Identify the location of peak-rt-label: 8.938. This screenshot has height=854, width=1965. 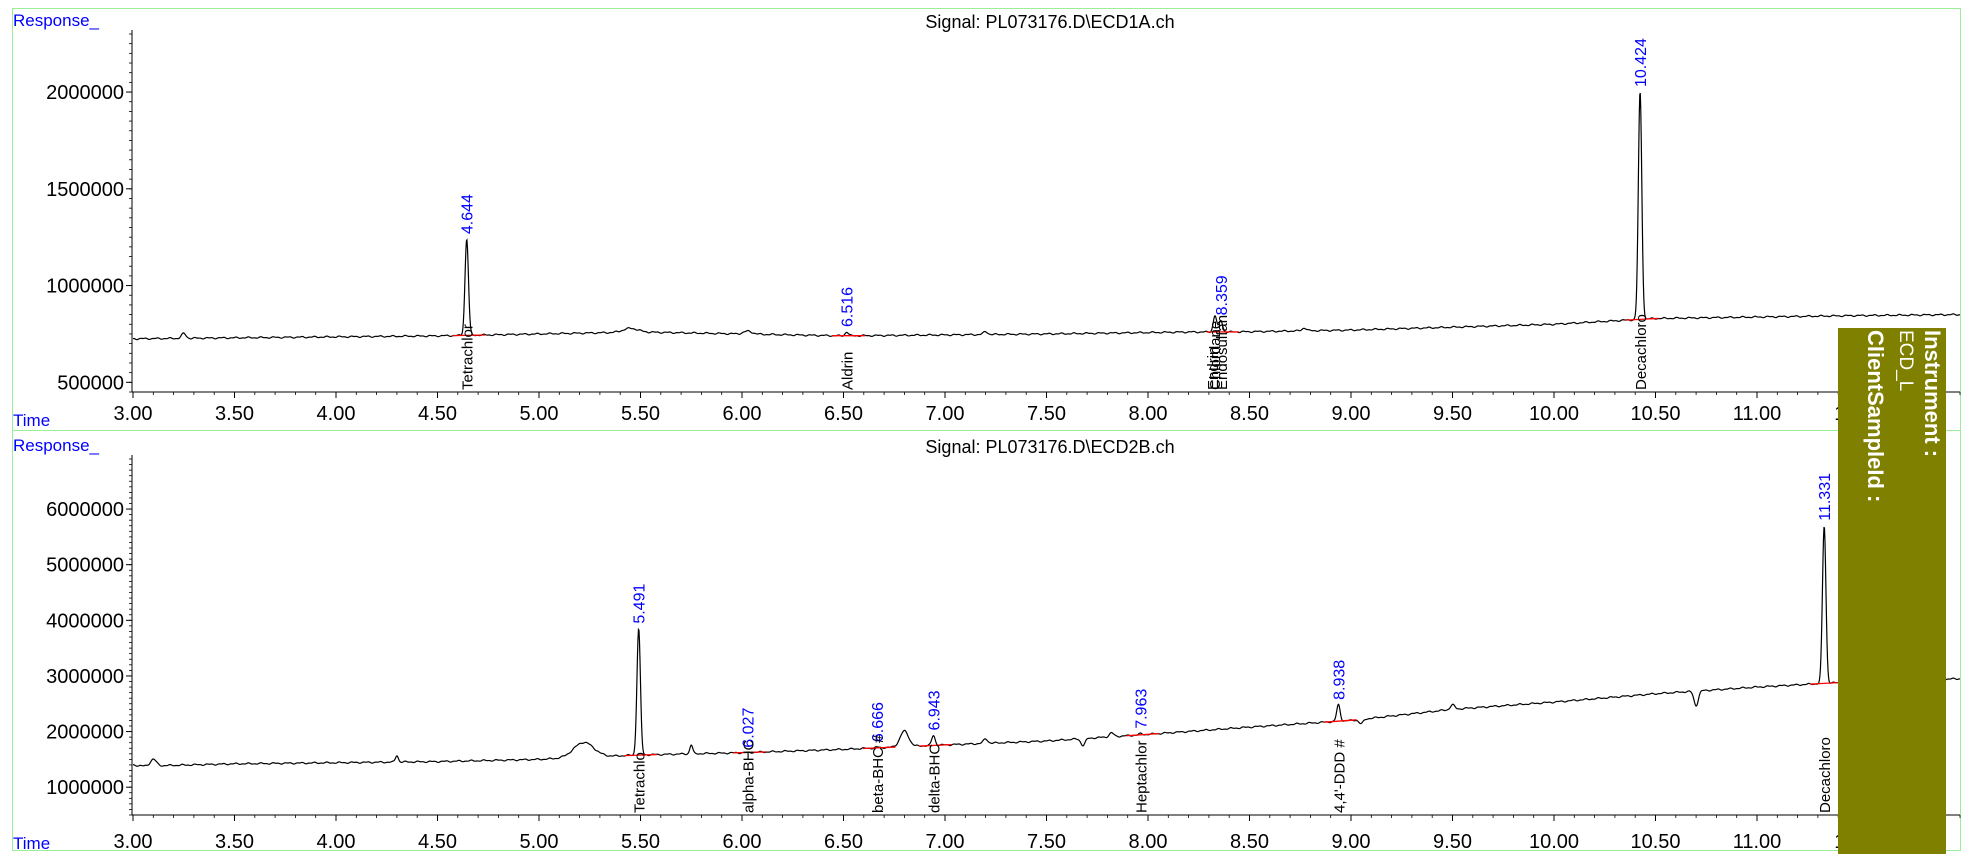
(1339, 680).